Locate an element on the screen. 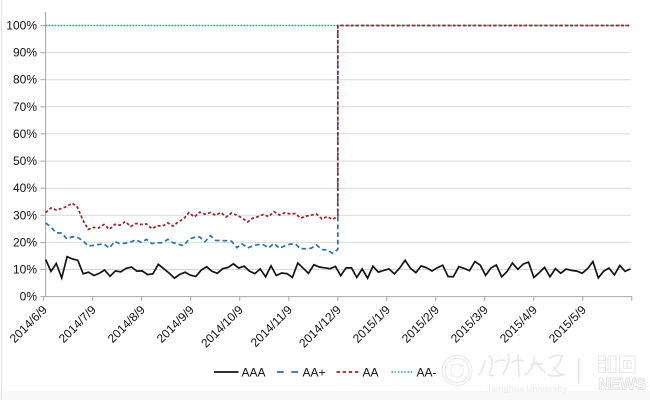 Image resolution: width=650 pixels, height=400 pixels. svg-text: 60% is located at coordinates (25, 134).